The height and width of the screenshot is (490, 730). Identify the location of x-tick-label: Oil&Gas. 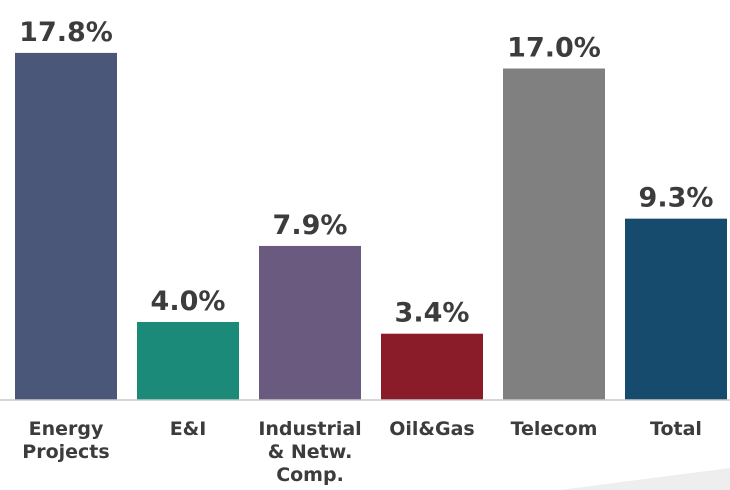
(432, 429).